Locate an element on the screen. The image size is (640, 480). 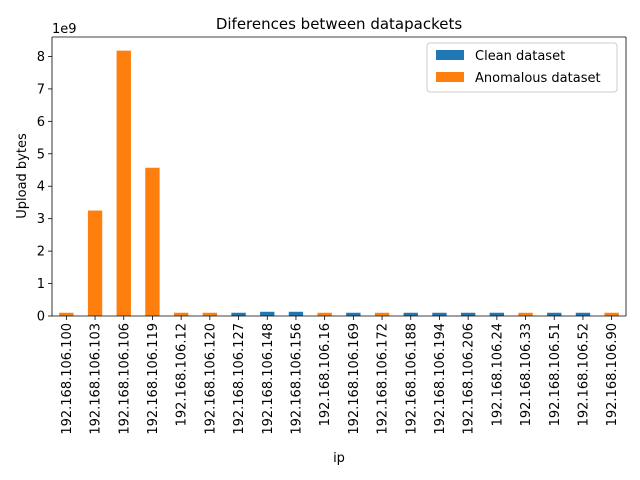
y-tick-label: 1 is located at coordinates (41, 284).